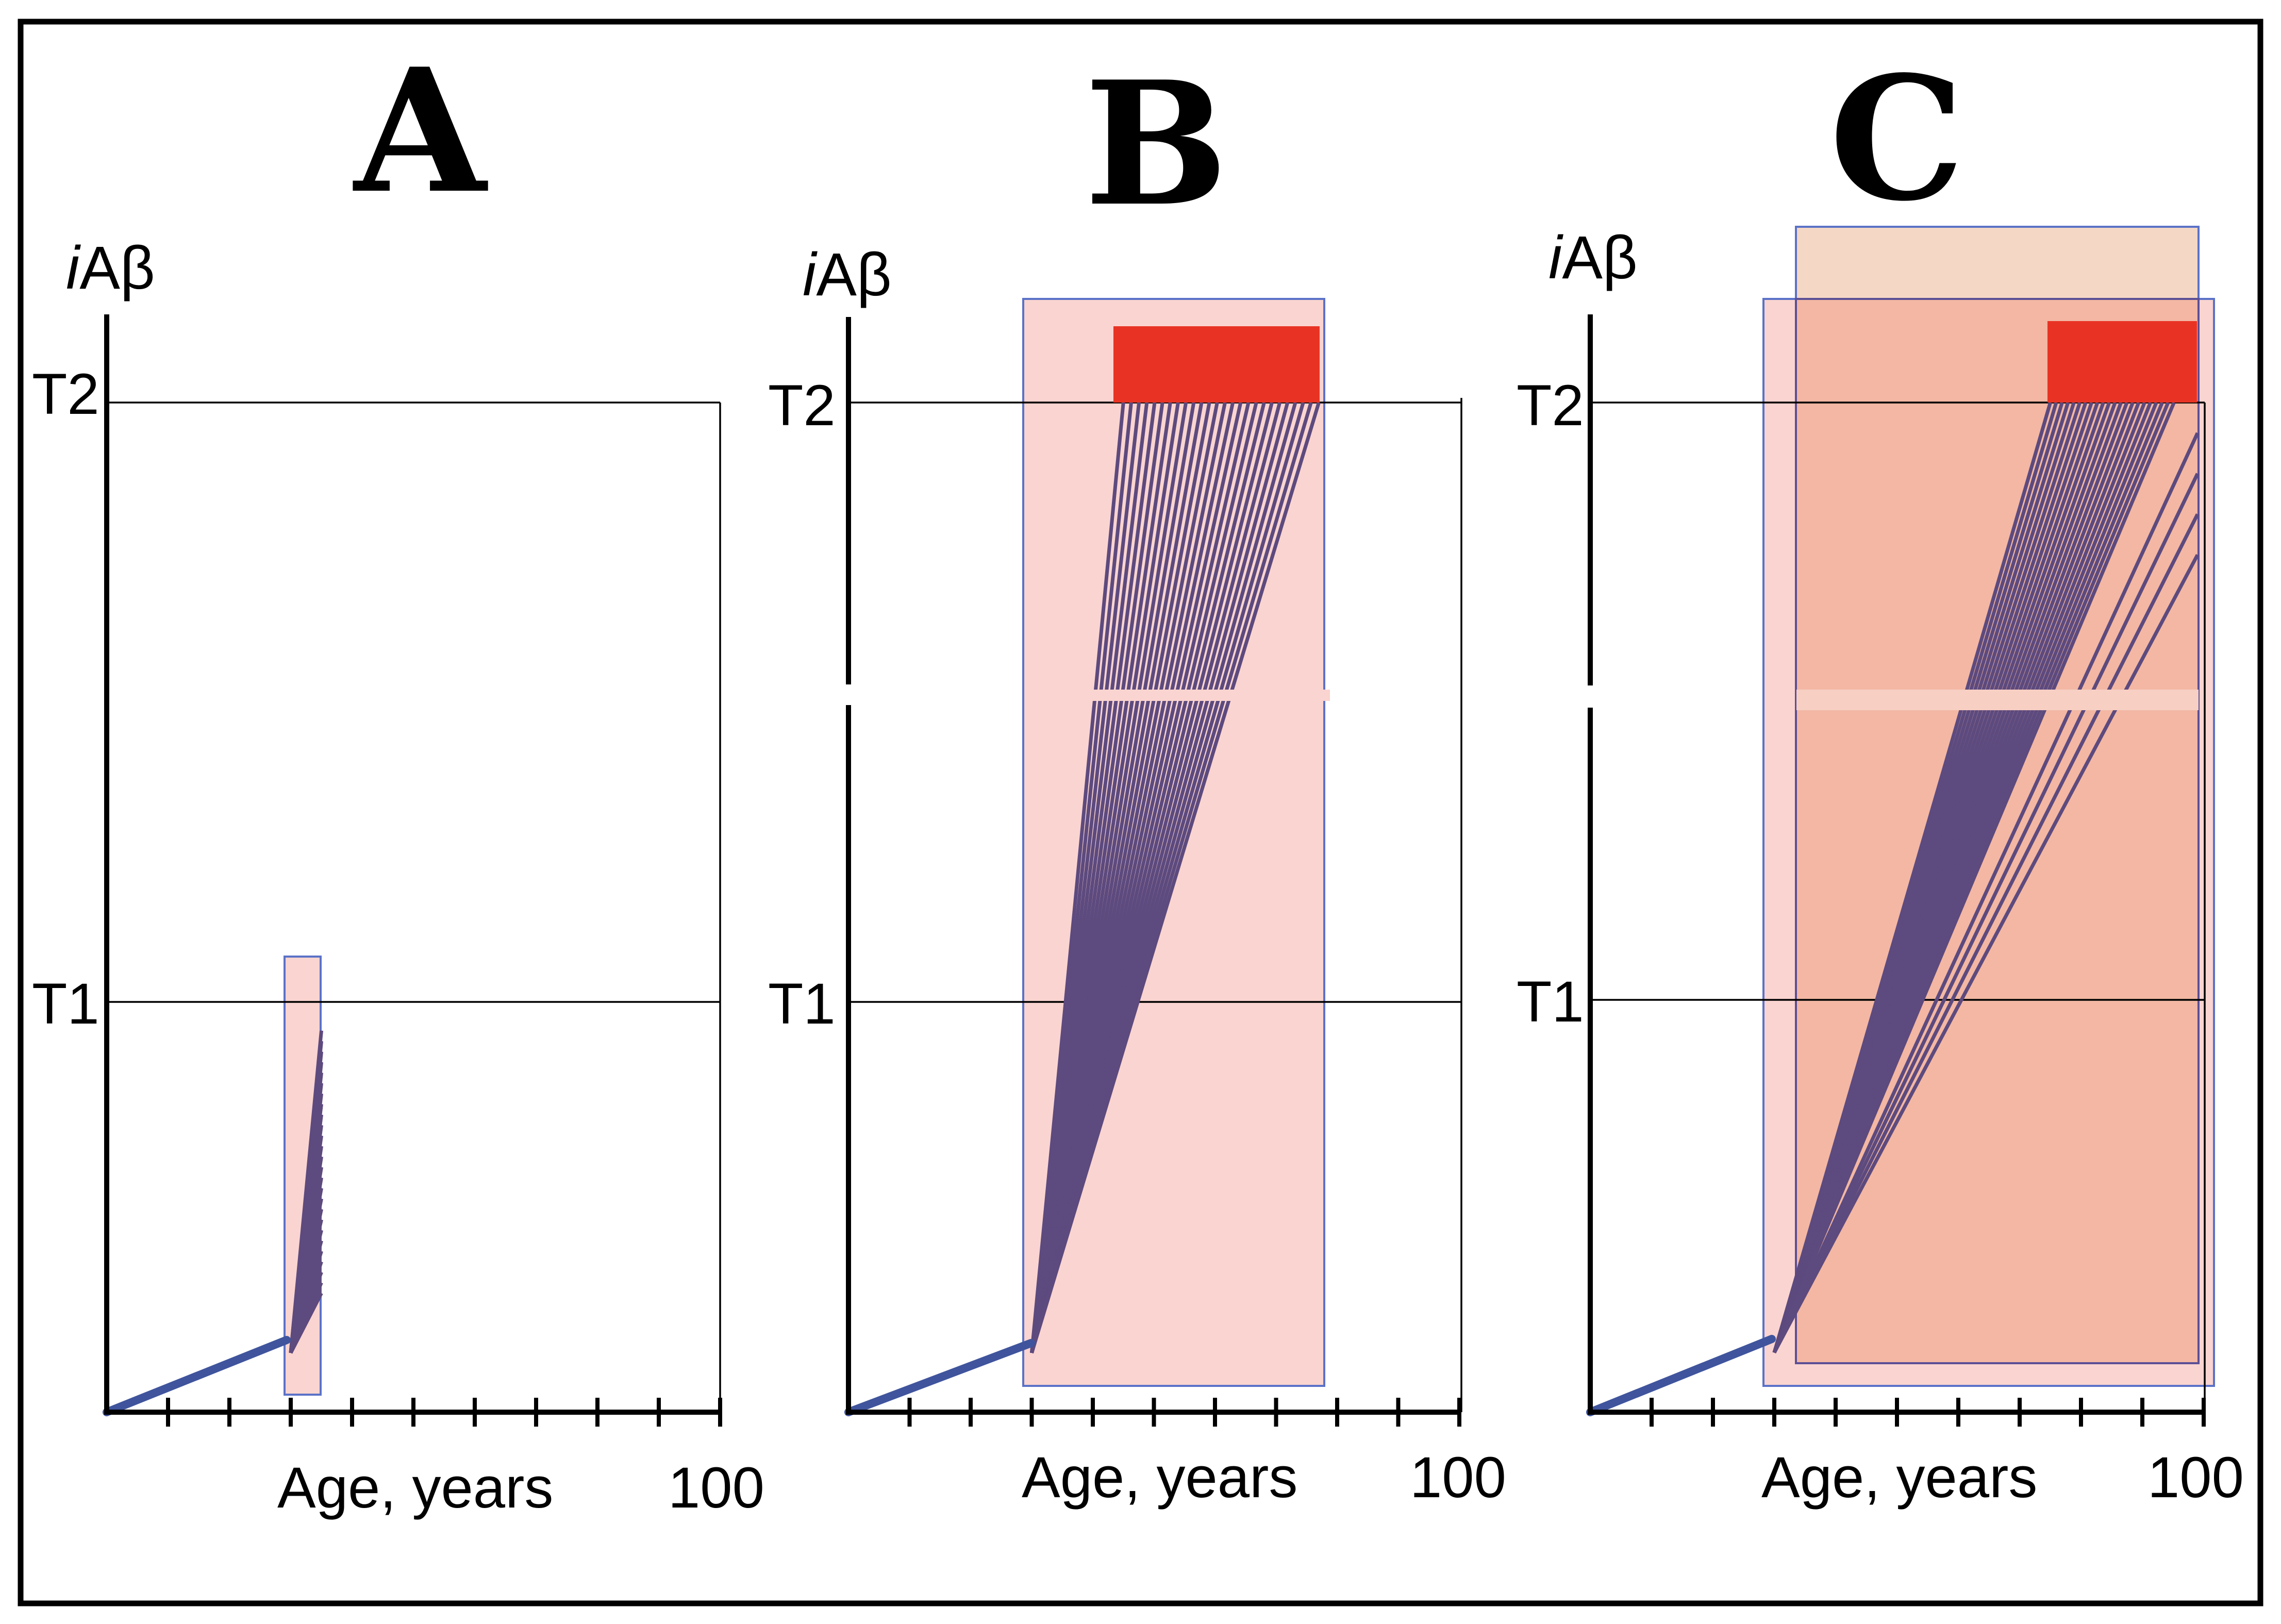 Image resolution: width=2281 pixels, height=1624 pixels. What do you see at coordinates (2195, 1478) in the screenshot?
I see `x-axis-max-label-c: 100` at bounding box center [2195, 1478].